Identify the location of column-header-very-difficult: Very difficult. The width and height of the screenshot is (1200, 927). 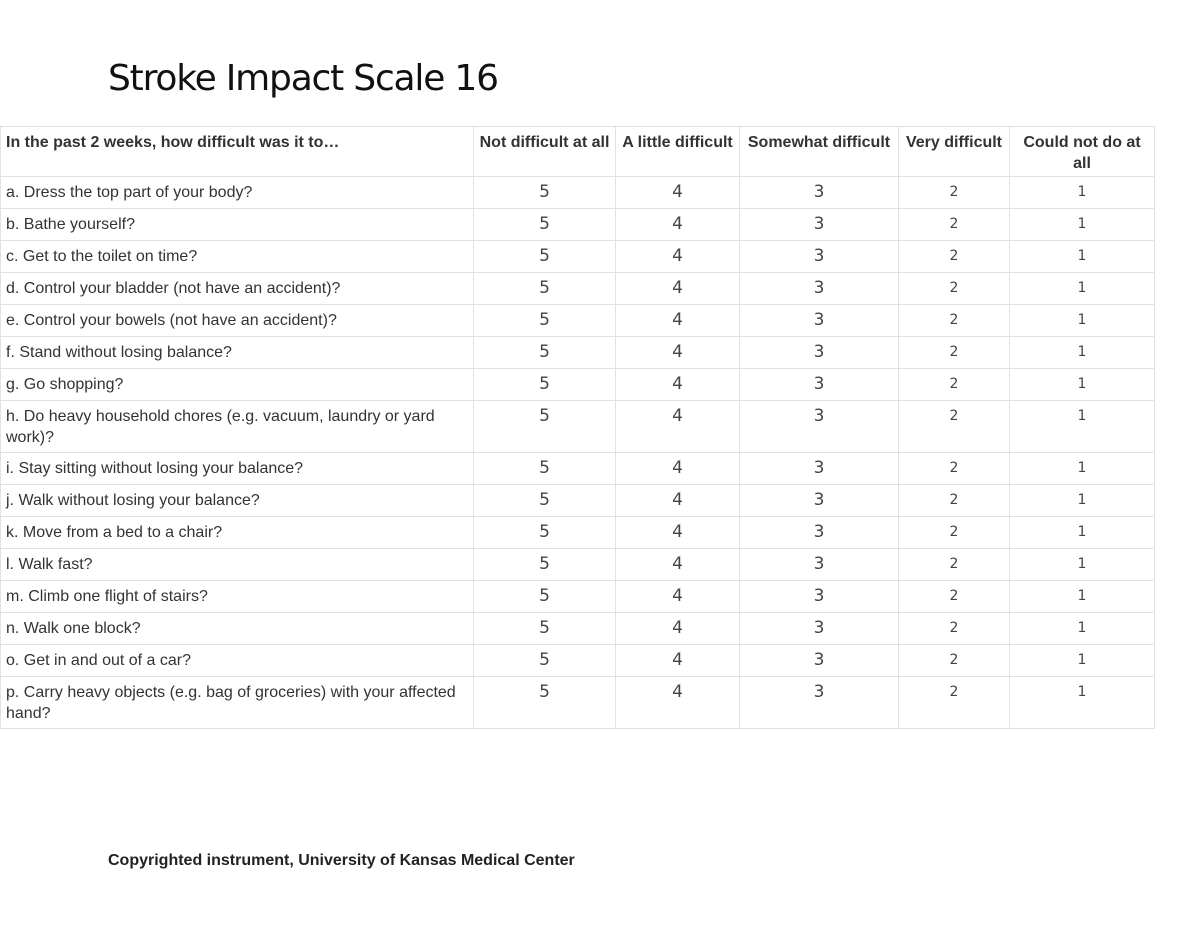
(954, 151).